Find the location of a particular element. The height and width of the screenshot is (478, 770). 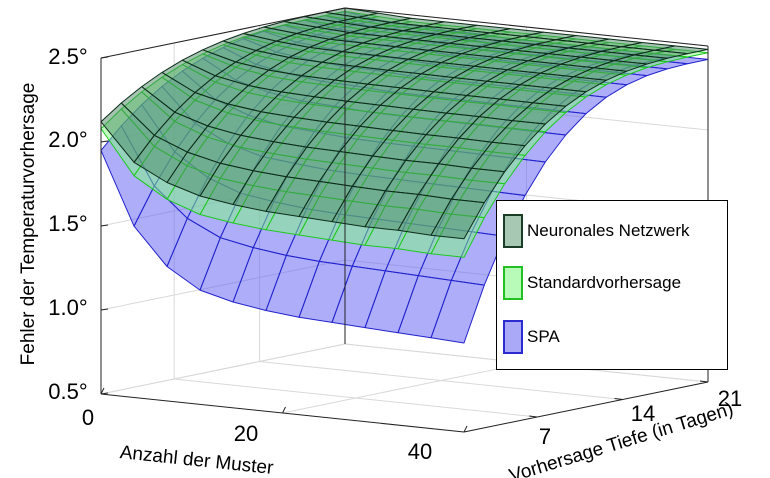

z-tick-label: 1.5° is located at coordinates (67, 223).